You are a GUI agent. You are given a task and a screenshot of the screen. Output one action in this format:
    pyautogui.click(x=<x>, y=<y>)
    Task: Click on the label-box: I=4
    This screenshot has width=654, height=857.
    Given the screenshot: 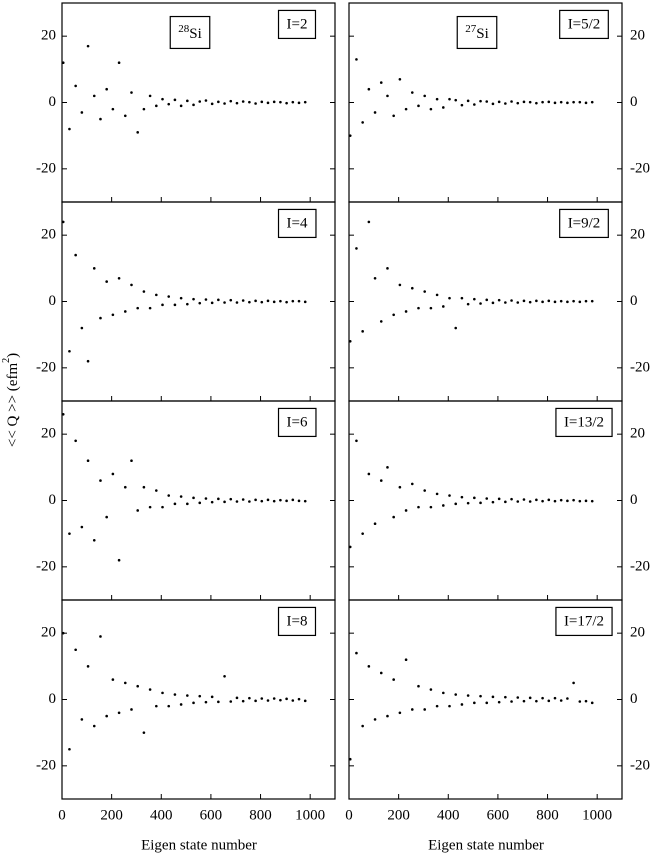 What is the action you would take?
    pyautogui.click(x=297, y=223)
    